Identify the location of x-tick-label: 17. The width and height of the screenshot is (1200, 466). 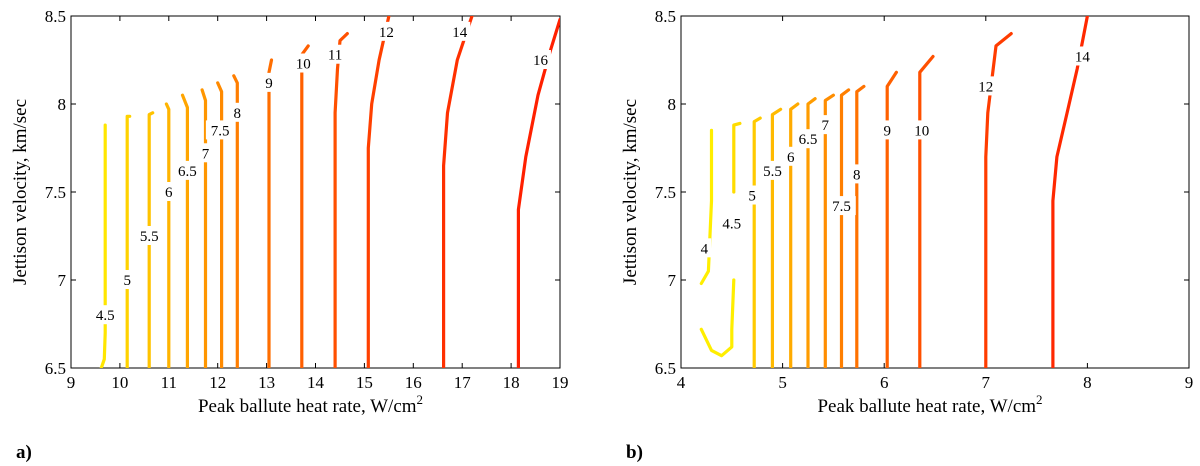
(463, 382).